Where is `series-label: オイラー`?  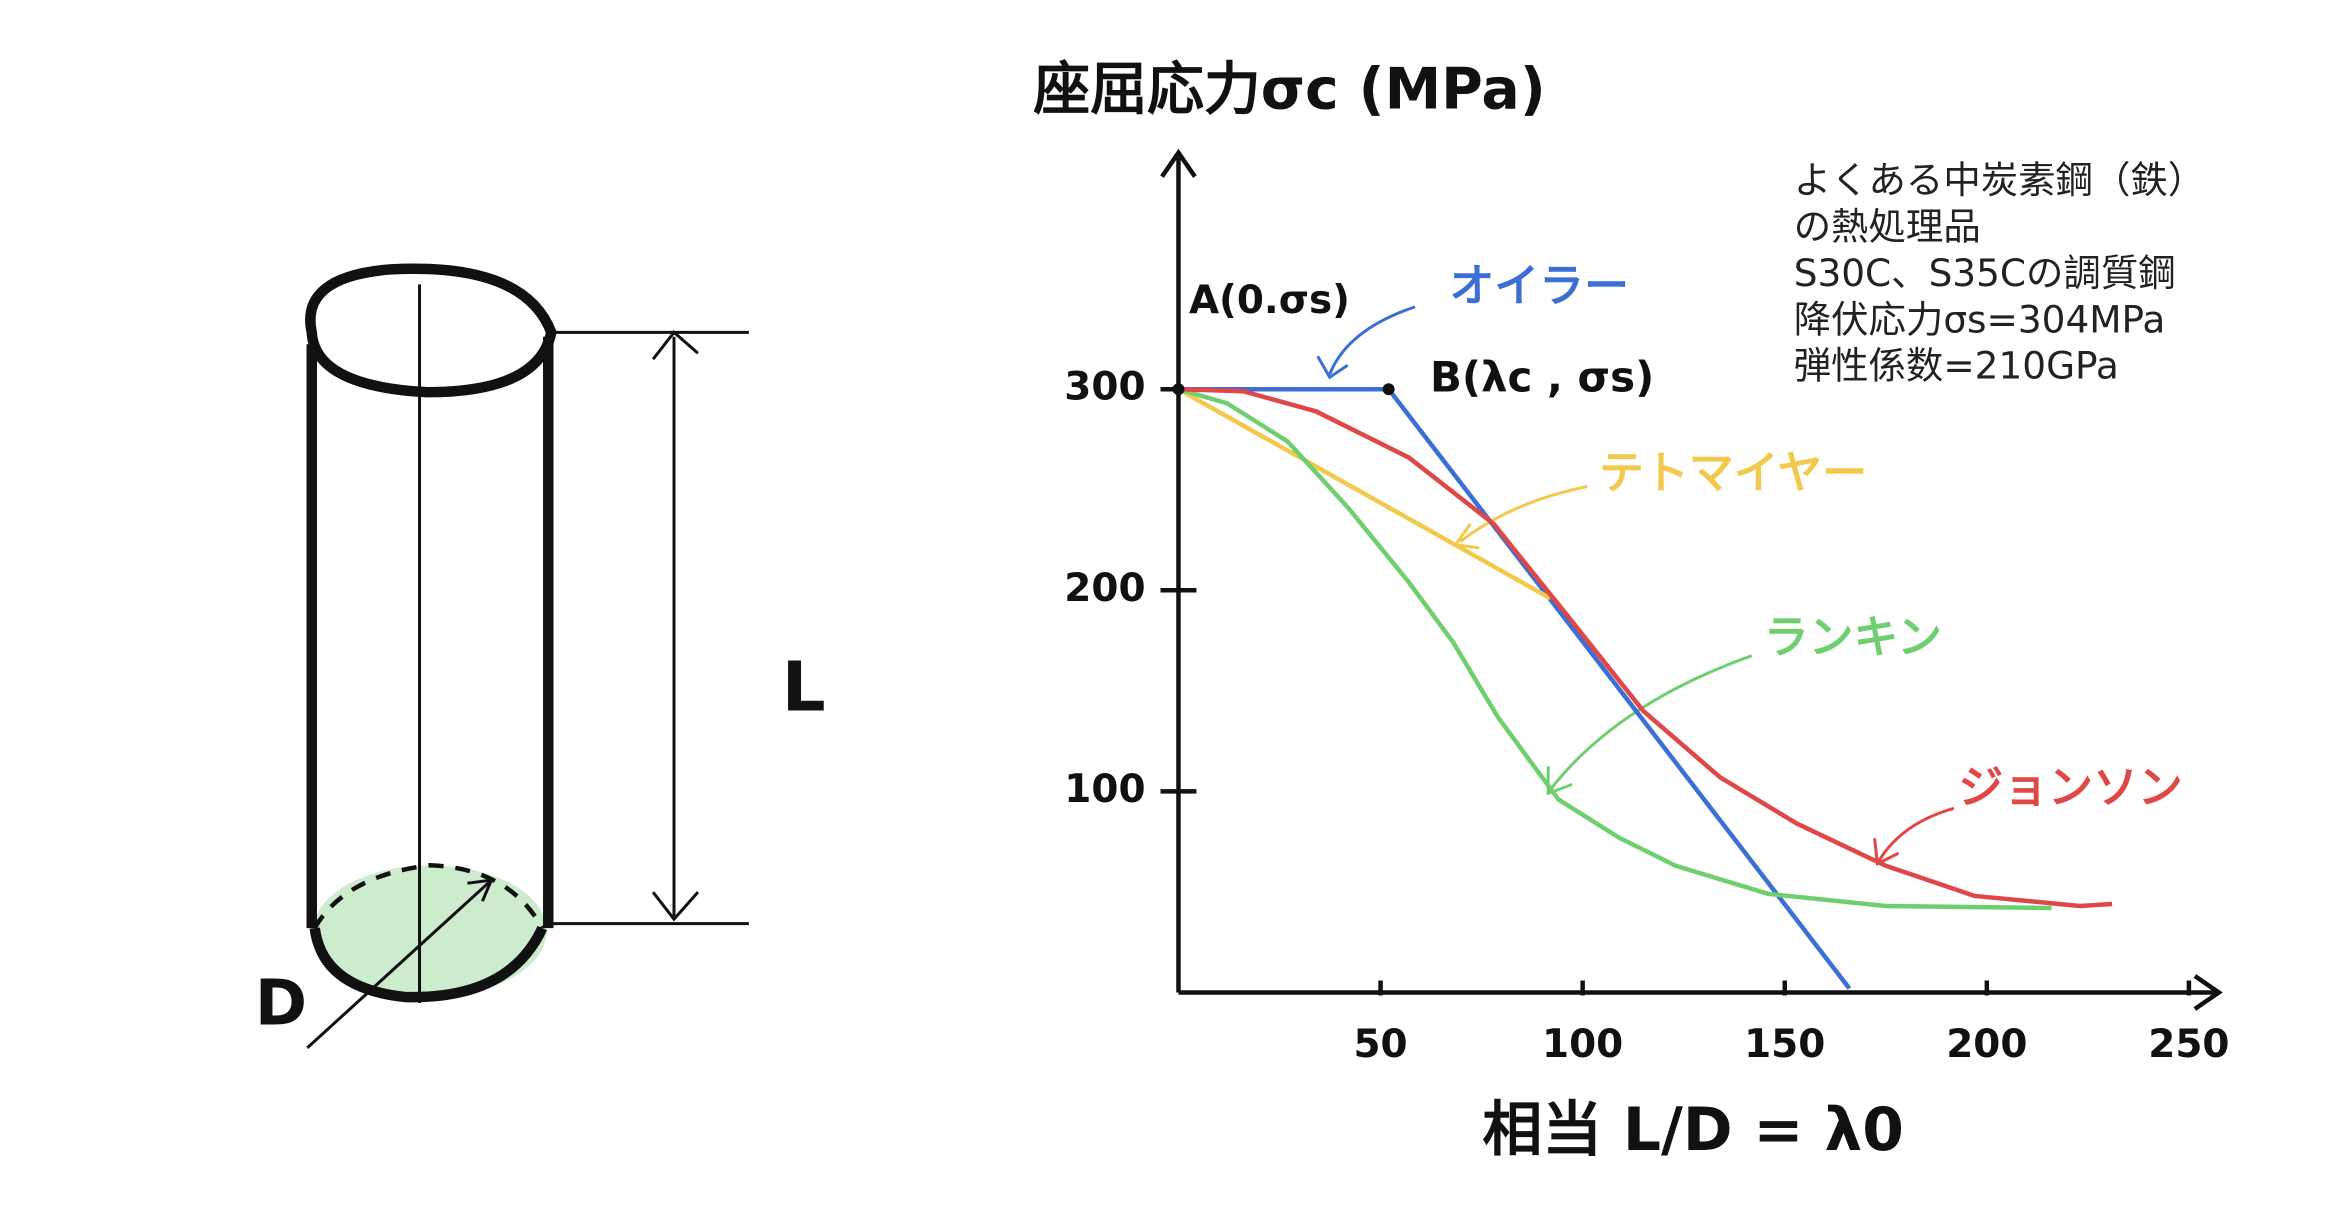 series-label: オイラー is located at coordinates (1539, 285).